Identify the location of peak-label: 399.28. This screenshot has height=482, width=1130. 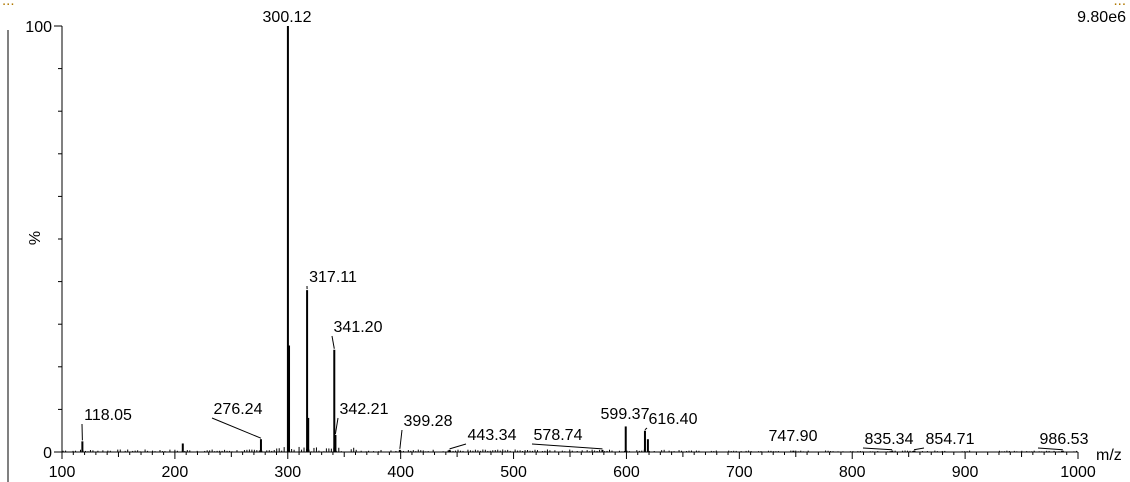
(428, 421).